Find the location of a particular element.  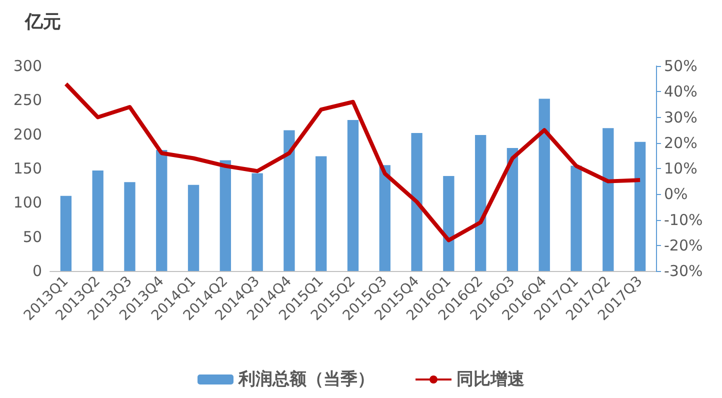

y-tick-label: 100 is located at coordinates (27, 203).